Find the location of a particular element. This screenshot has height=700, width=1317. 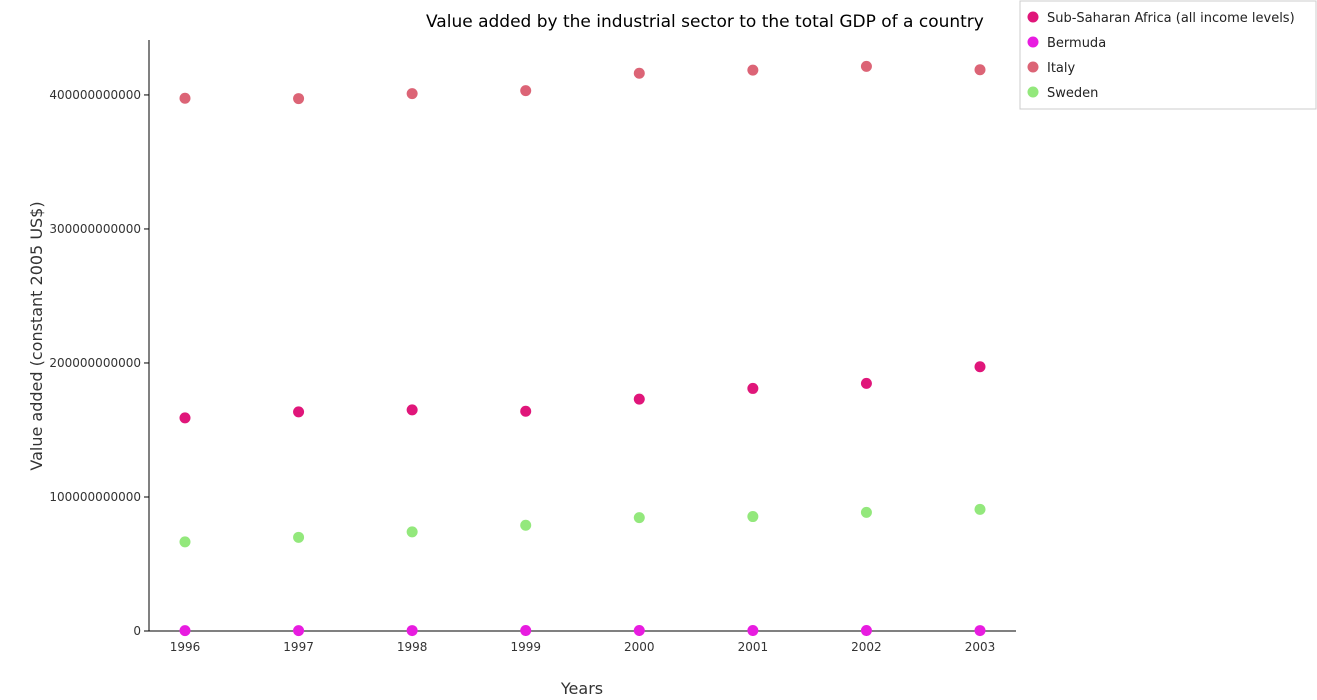

y-tick-label: 300000000000 is located at coordinates (95, 229).